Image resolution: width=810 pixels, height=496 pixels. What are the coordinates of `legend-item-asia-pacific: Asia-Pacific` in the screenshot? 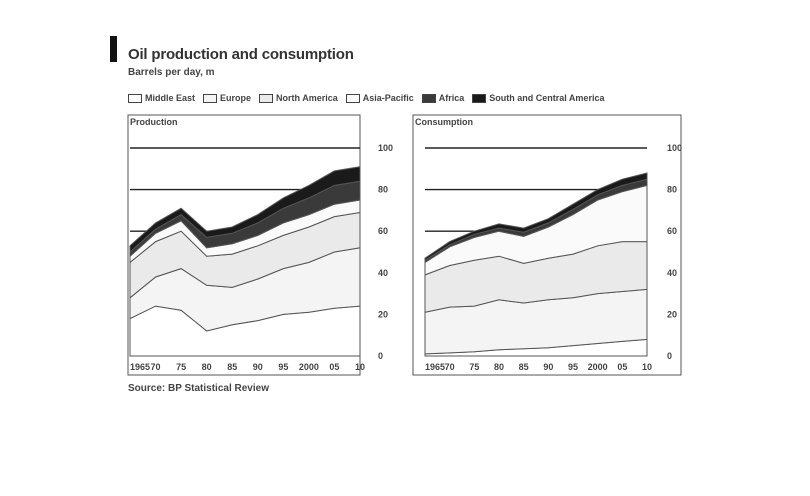 It's located at (379, 98).